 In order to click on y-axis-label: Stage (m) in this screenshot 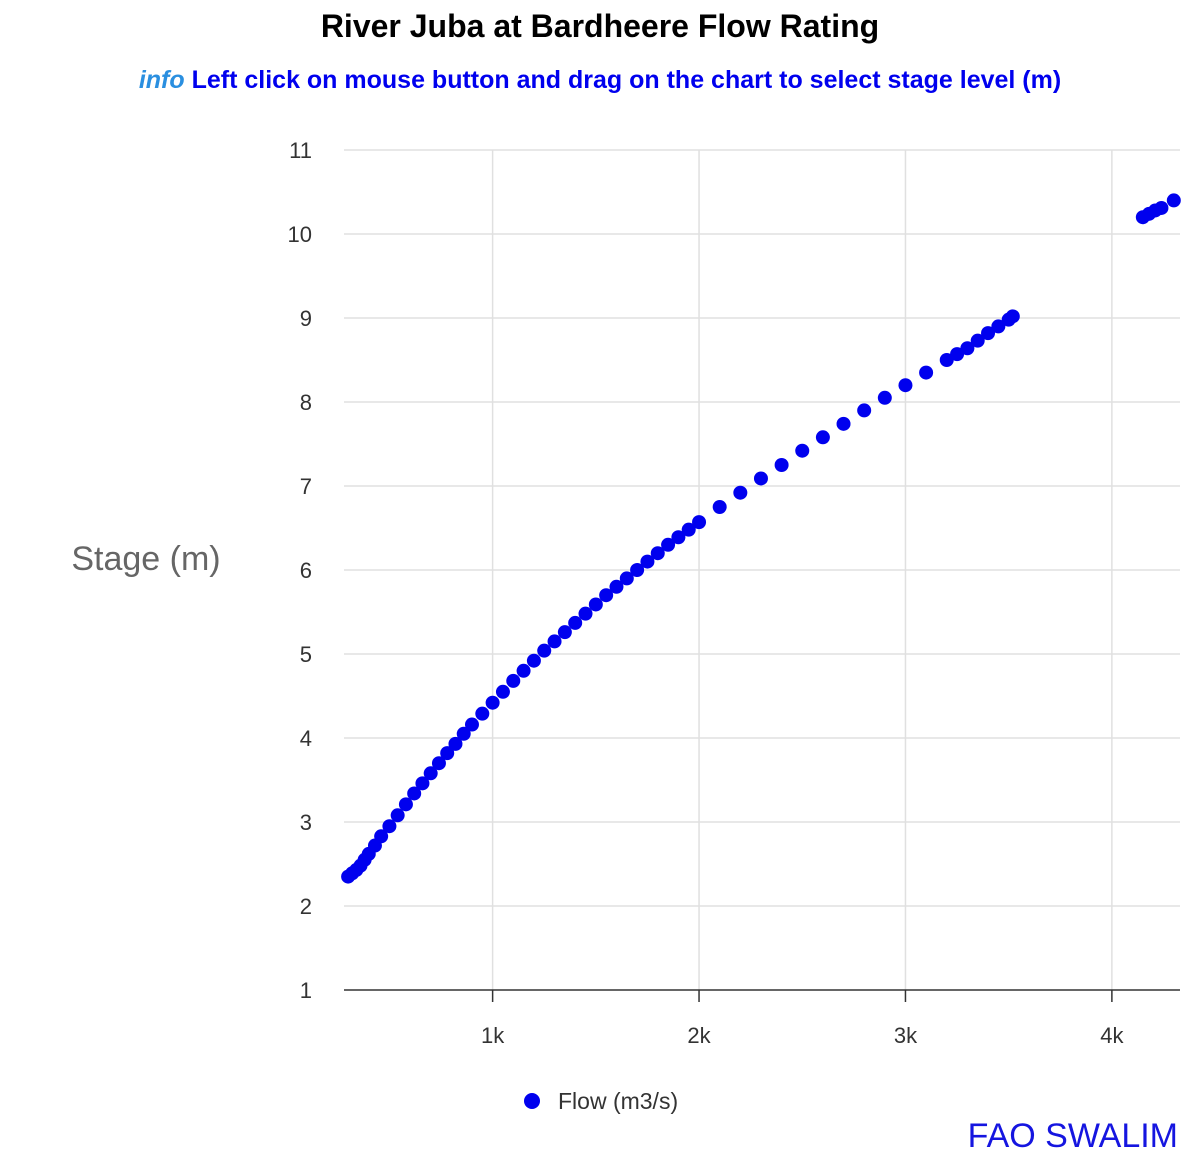, I will do `click(145, 559)`.